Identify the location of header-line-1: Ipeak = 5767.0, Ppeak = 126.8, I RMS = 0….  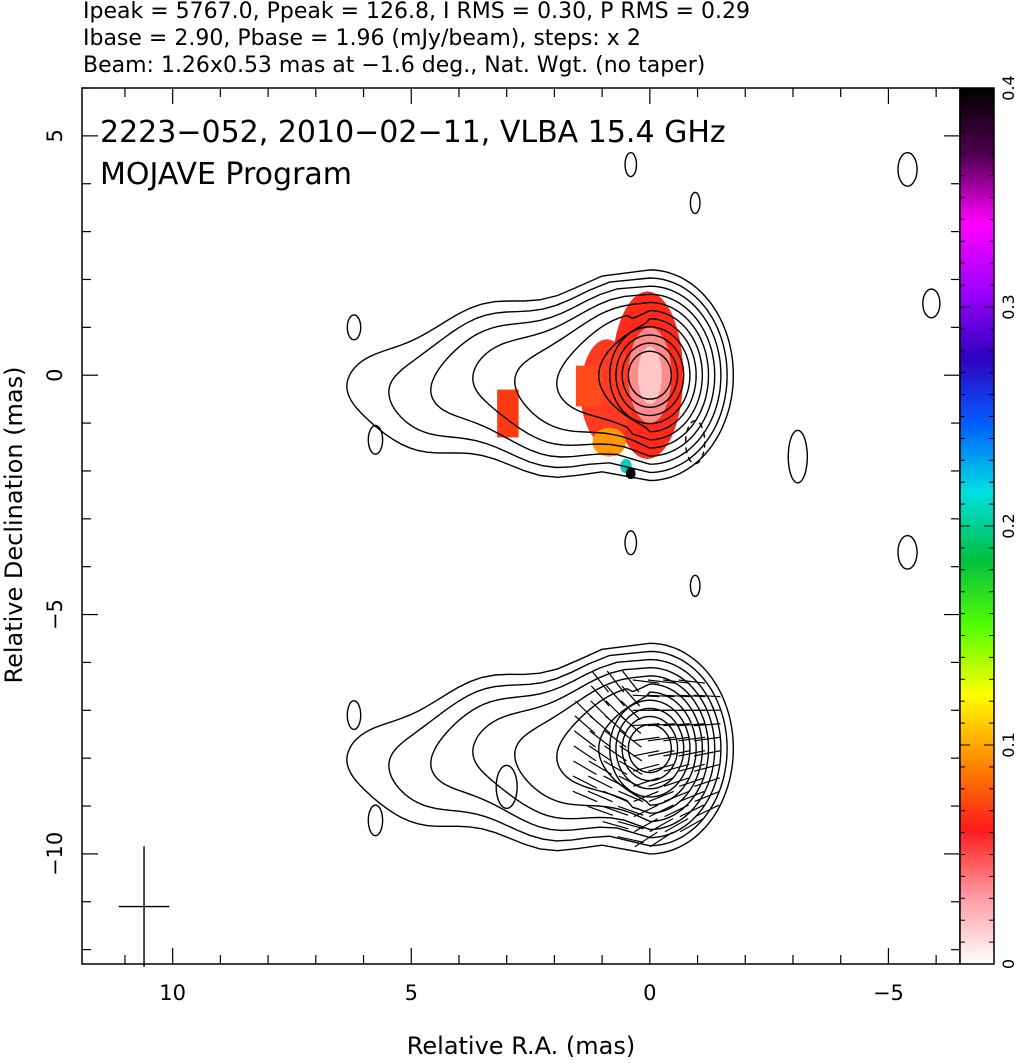
(416, 12).